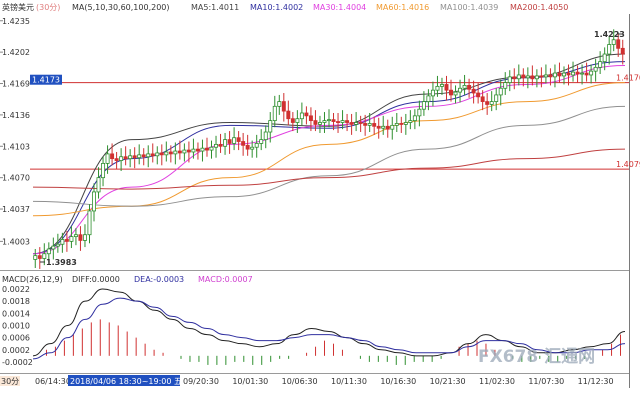 This screenshot has width=640, height=400. I want to click on time-tick-label: 10/16:30, so click(398, 381).